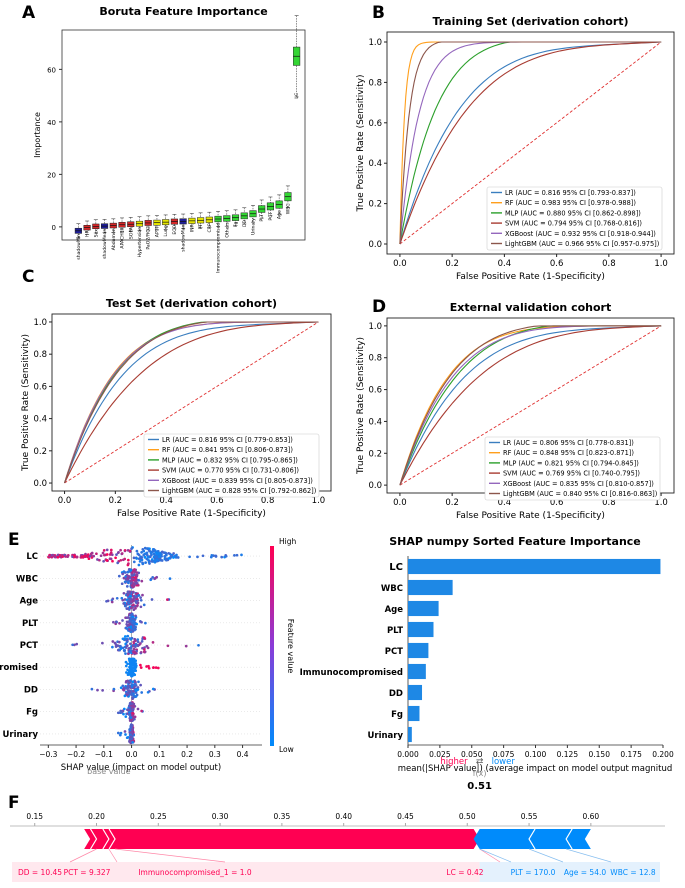  Describe the element at coordinates (227, 230) in the screenshot. I see `x-category-label: Others` at that location.